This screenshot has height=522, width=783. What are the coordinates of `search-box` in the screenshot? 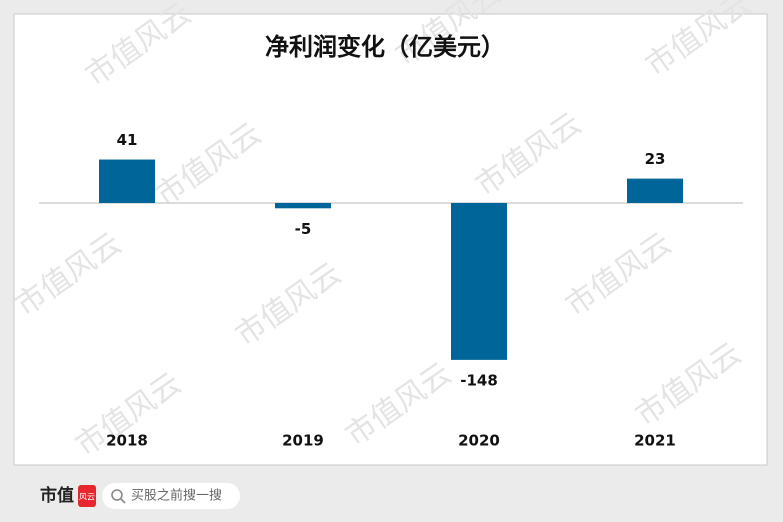 It's located at (171, 496).